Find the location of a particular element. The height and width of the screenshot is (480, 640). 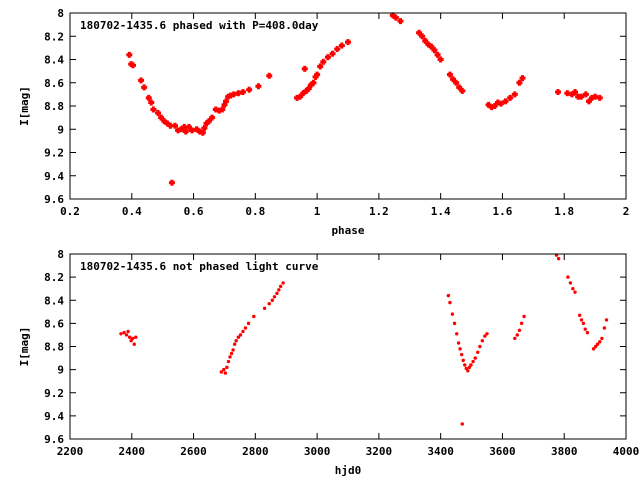

phased-x-tick-label: 0.2 is located at coordinates (70, 211).